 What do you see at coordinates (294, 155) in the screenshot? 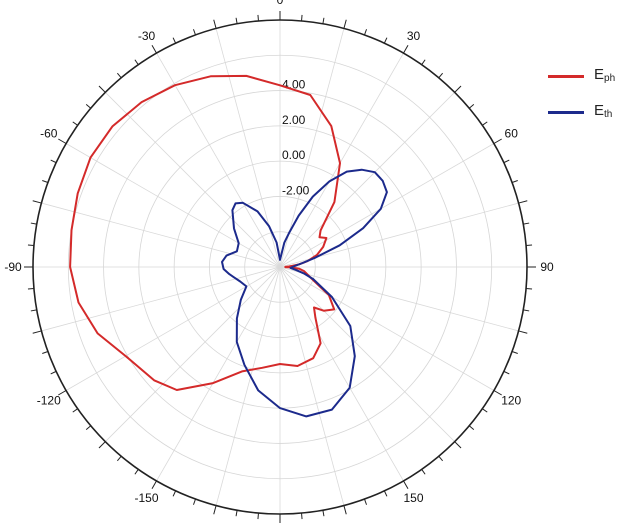
I see `radial-label: 0.00` at bounding box center [294, 155].